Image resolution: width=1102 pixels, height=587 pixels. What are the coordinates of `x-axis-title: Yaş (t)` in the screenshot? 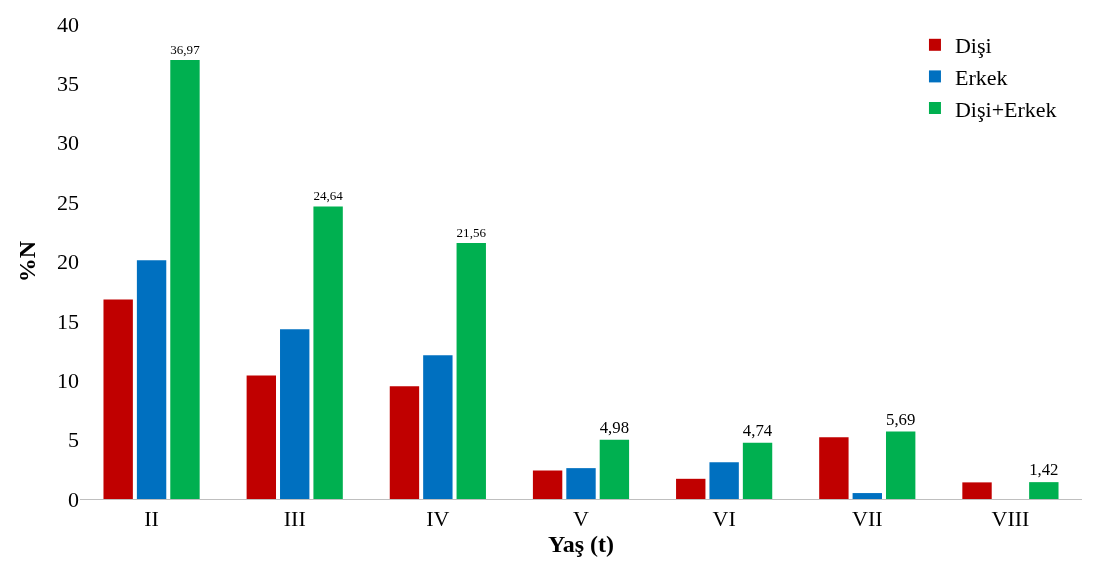 It's located at (581, 544).